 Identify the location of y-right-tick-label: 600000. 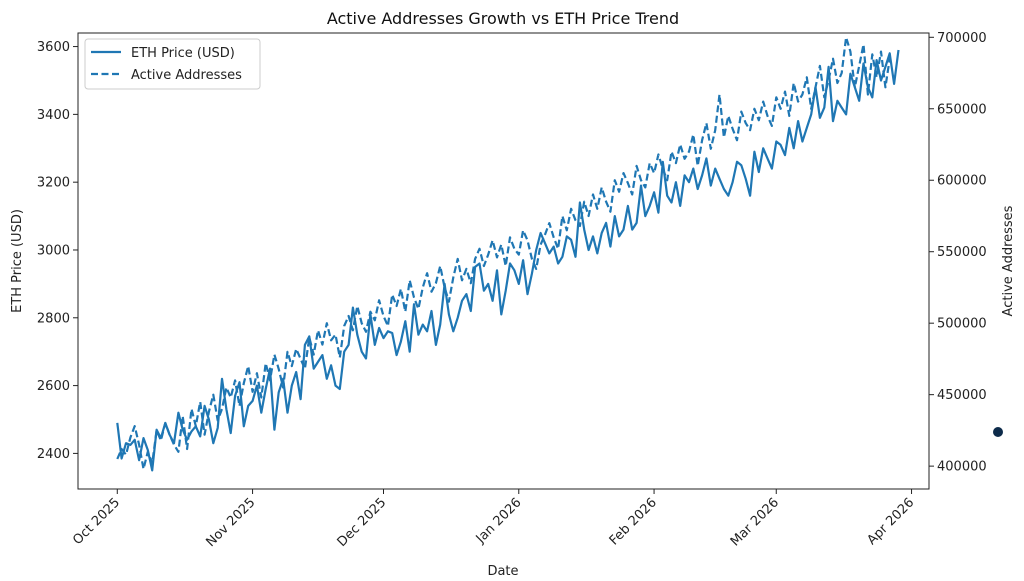
(962, 181).